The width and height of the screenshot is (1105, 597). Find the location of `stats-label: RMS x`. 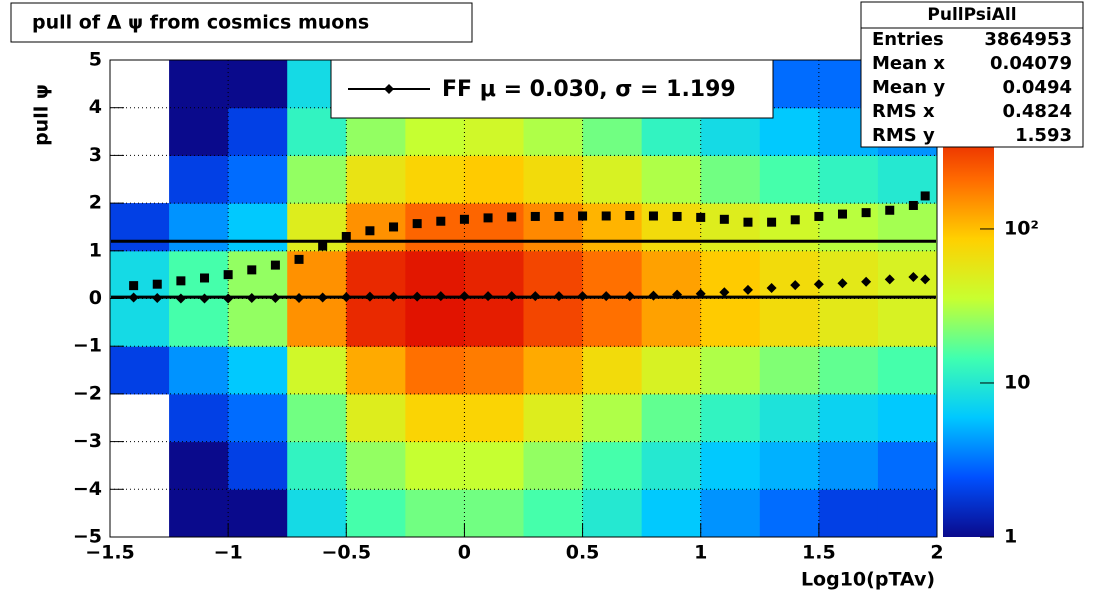

stats-label: RMS x is located at coordinates (903, 111).